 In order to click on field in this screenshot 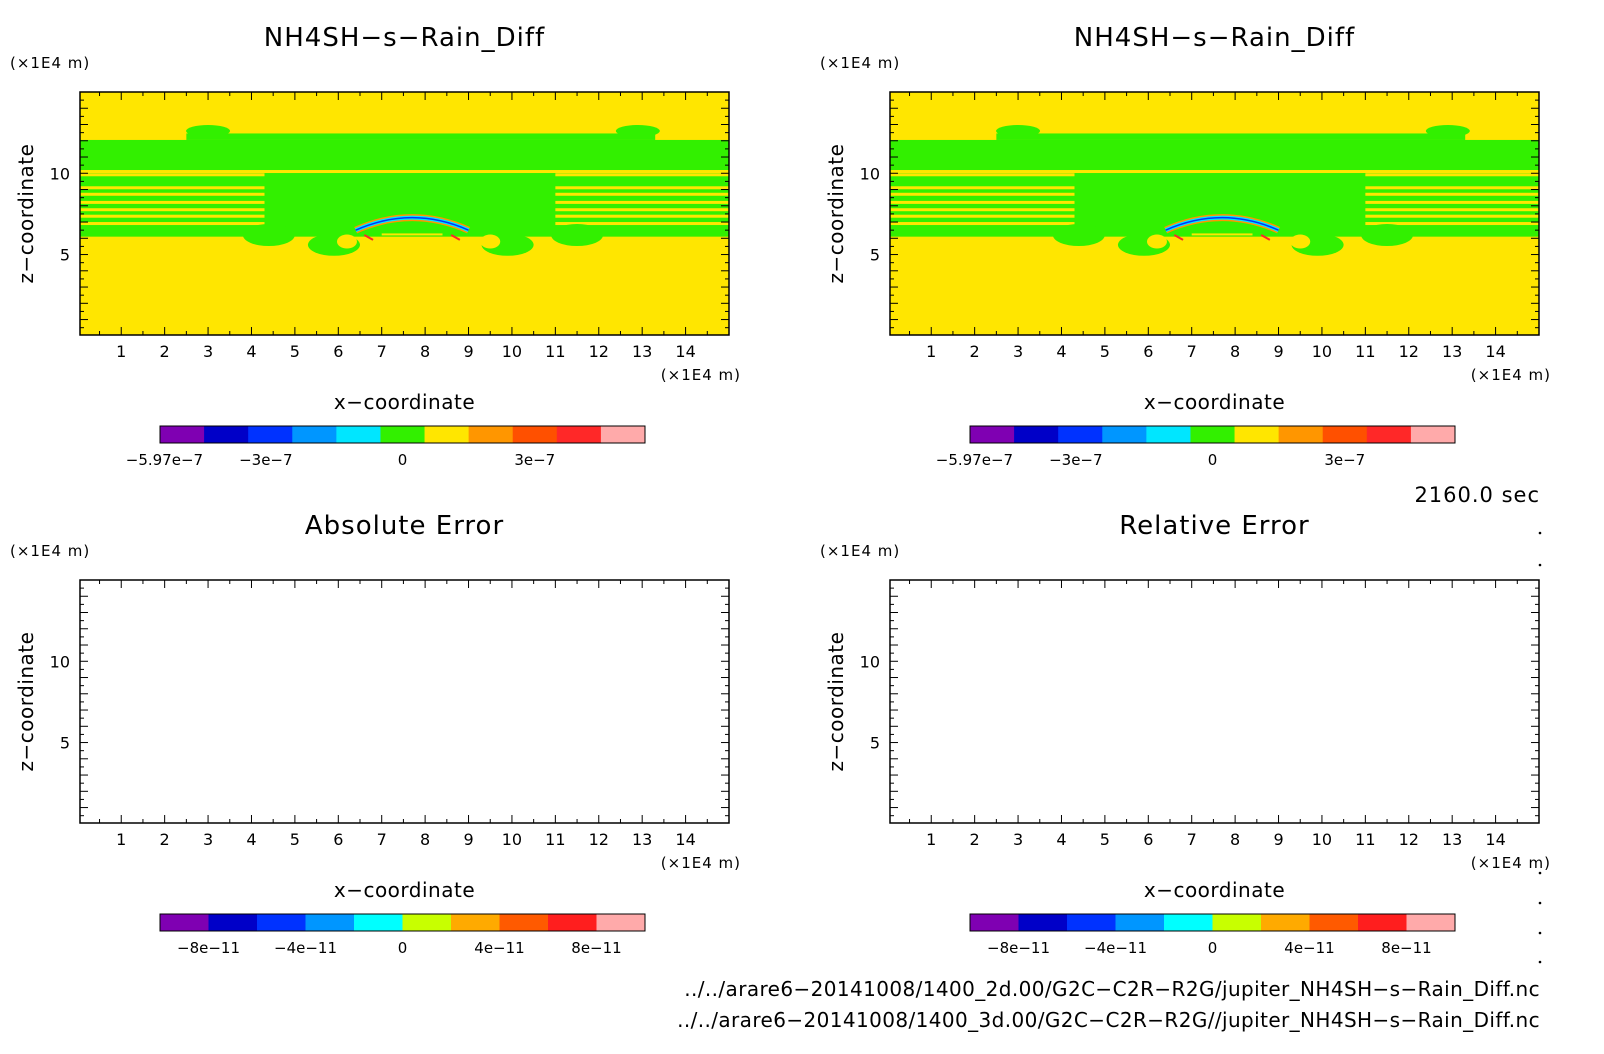, I will do `click(1214, 213)`.